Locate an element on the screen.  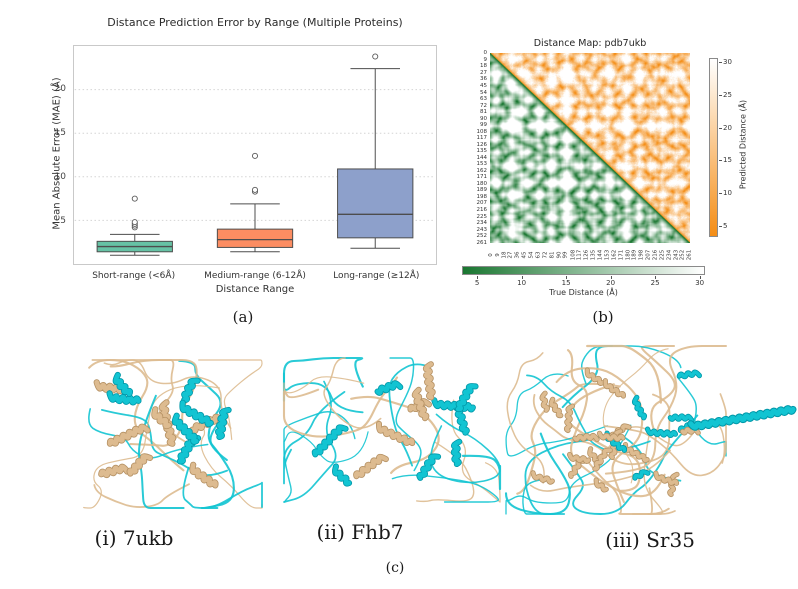
colorbar-tick-label: 30 is located at coordinates (700, 283).